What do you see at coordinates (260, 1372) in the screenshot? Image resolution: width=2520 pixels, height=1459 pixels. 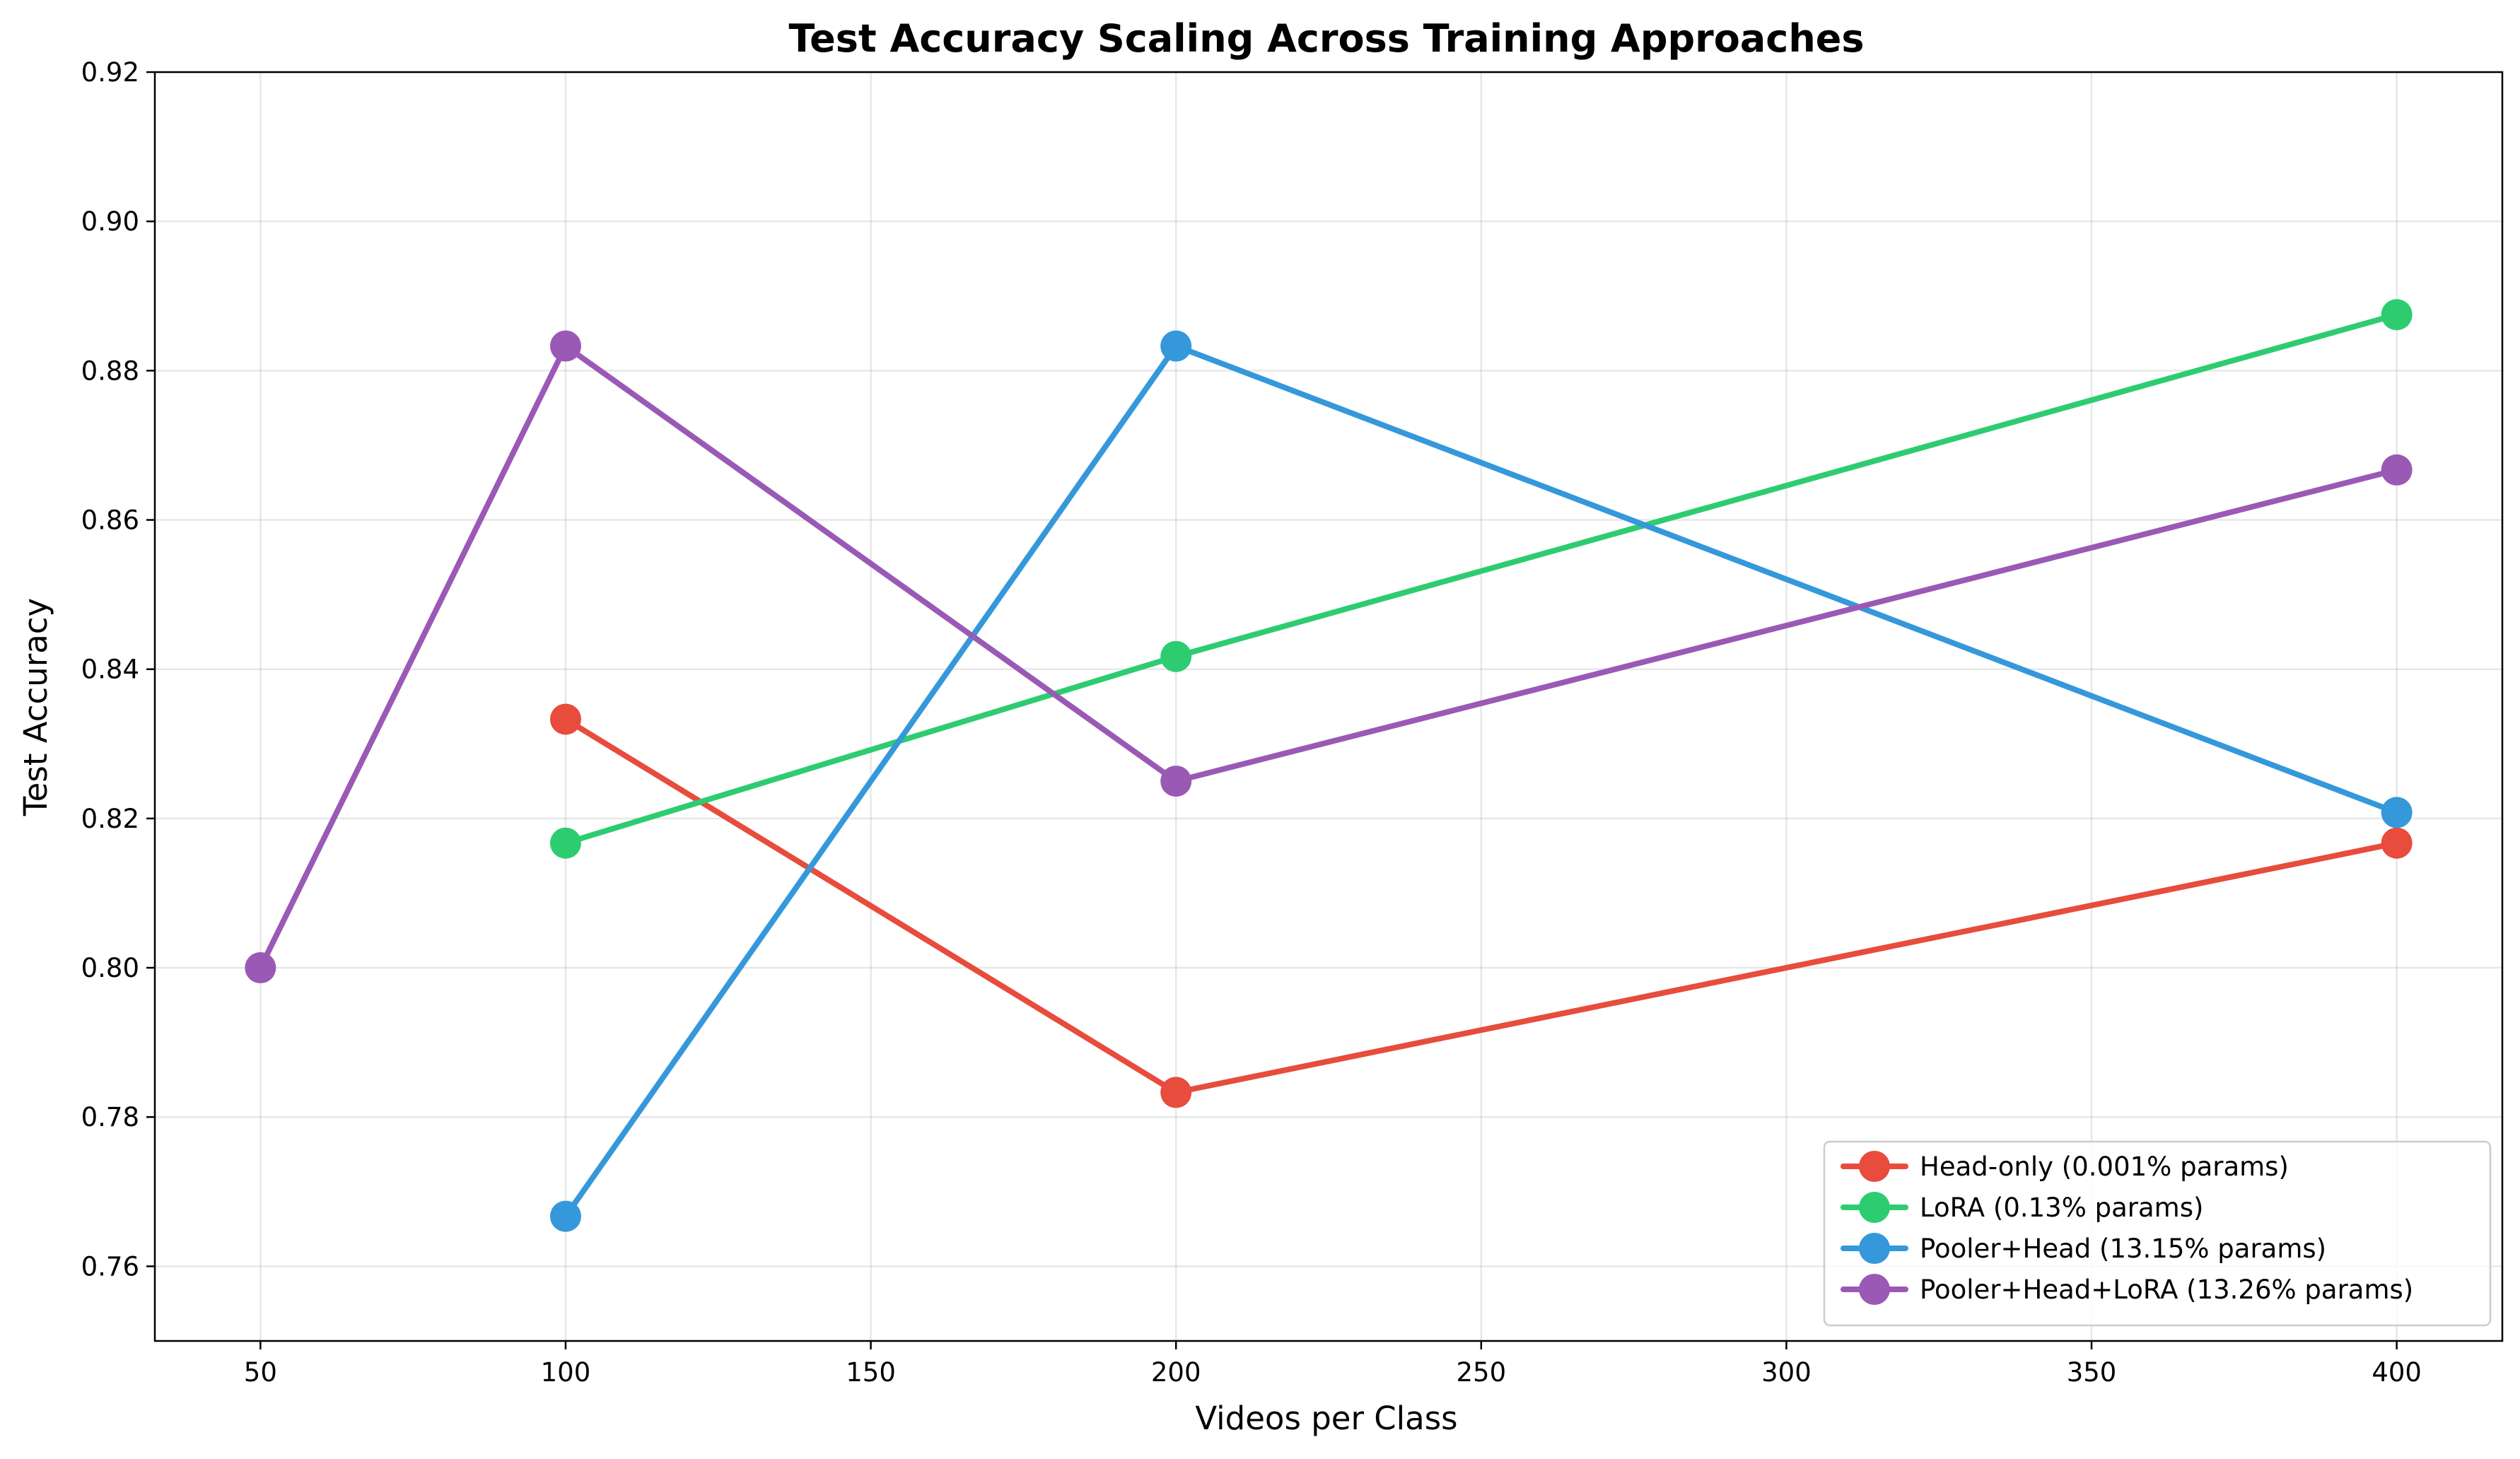 I see `x-tick-label: 50` at bounding box center [260, 1372].